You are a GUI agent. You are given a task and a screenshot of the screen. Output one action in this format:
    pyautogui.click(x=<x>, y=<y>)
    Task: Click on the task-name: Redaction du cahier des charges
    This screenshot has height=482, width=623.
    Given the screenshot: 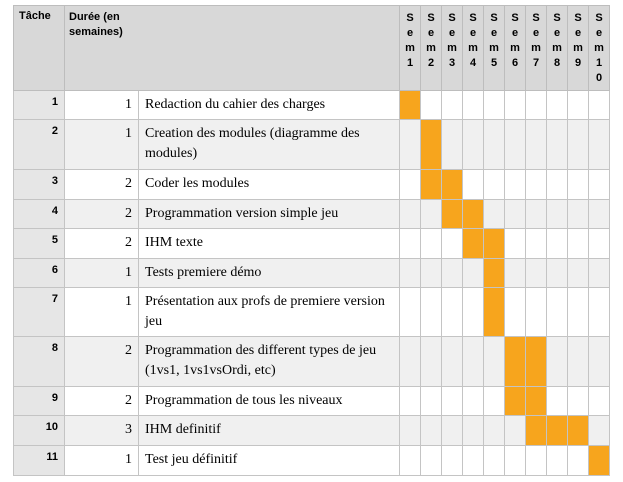 What is the action you would take?
    pyautogui.click(x=269, y=105)
    